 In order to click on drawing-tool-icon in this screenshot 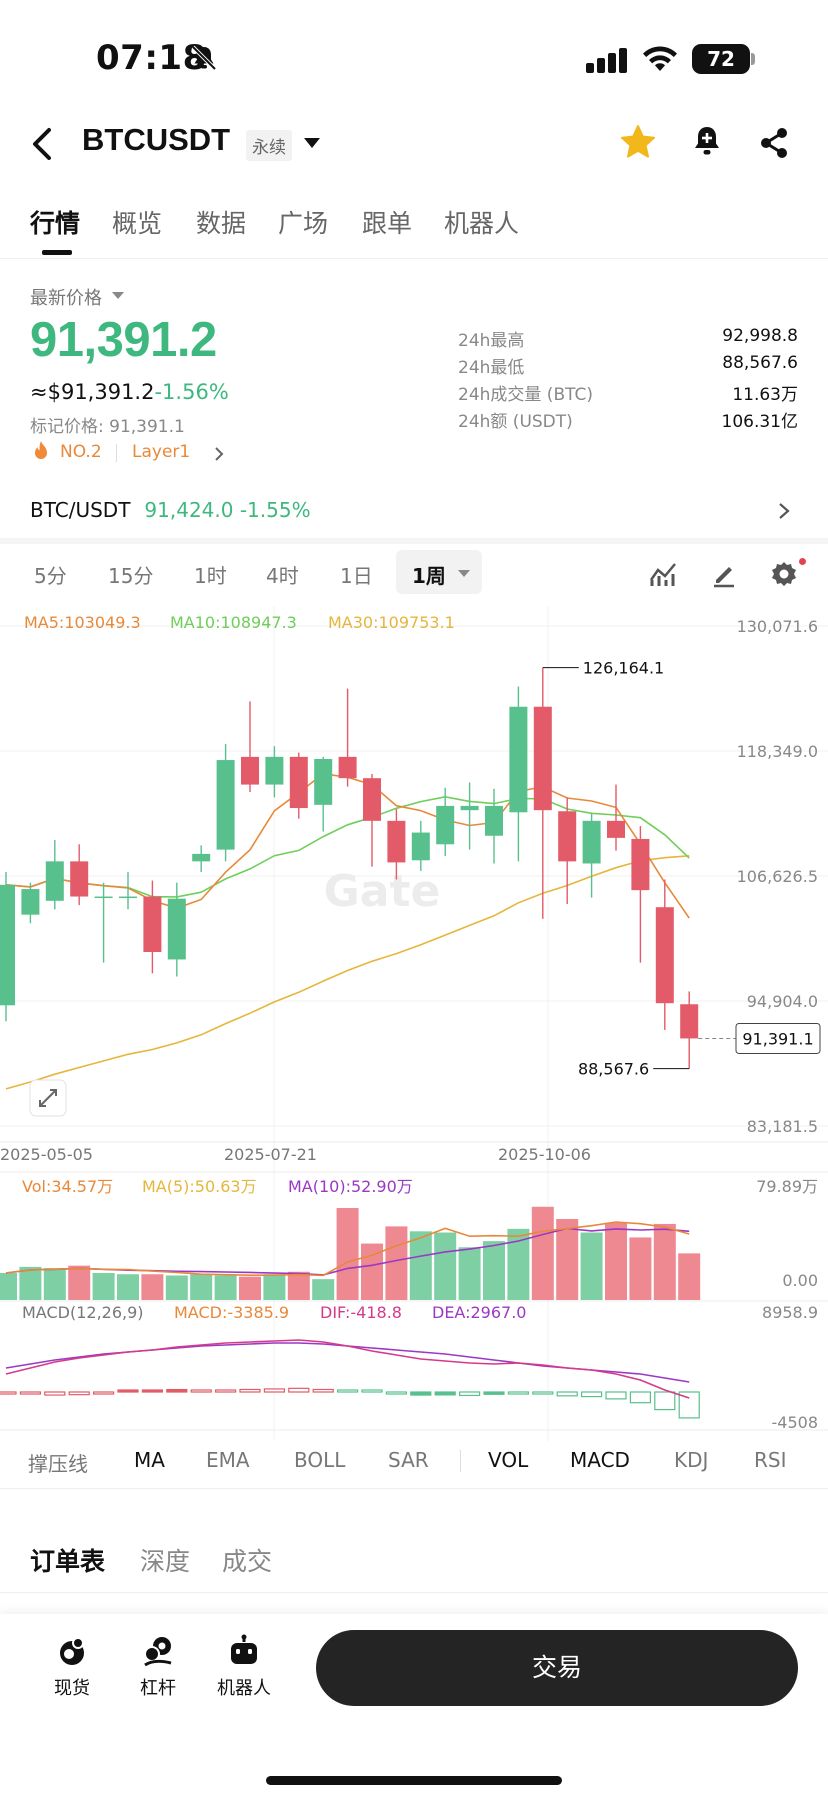, I will do `click(724, 574)`.